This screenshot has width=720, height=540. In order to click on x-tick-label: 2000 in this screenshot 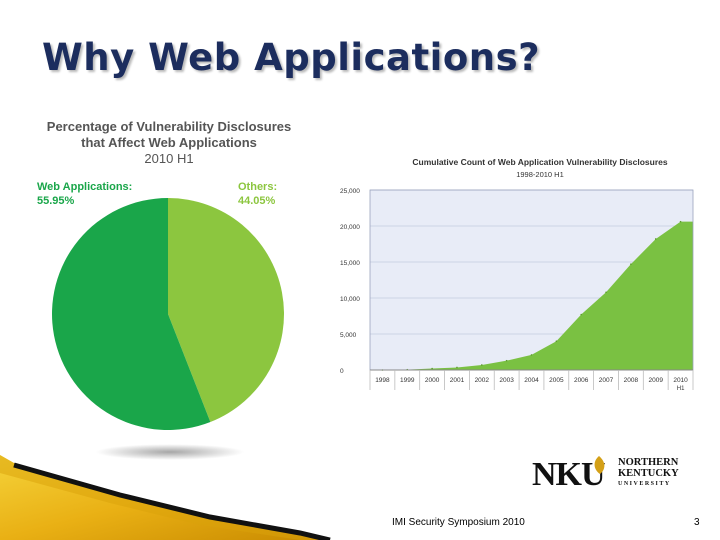, I will do `click(432, 380)`.